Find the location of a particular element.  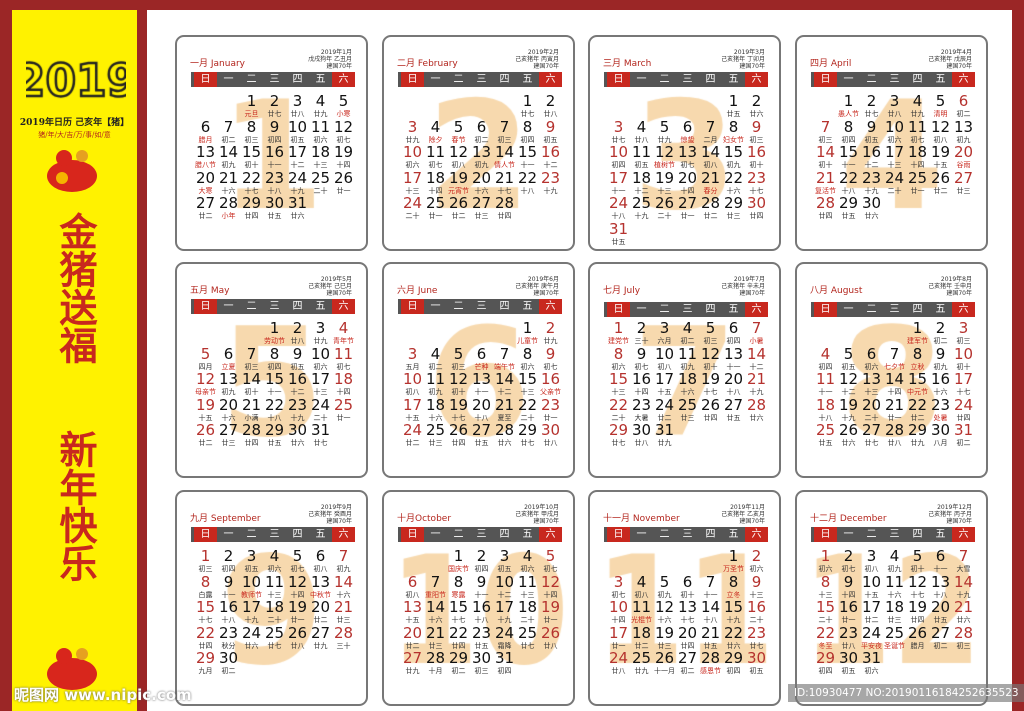

day-number: 3 is located at coordinates (251, 556).